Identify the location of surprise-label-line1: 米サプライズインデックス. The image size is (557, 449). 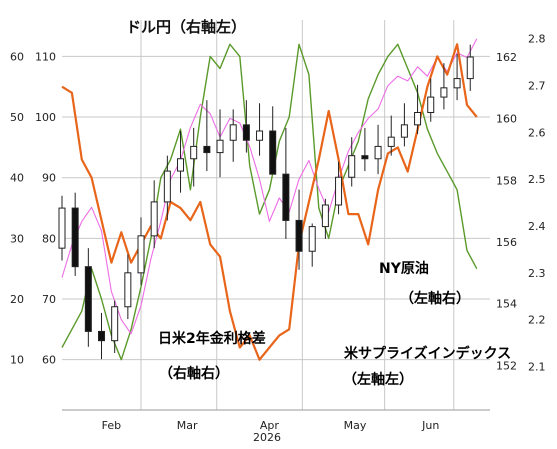
(427, 353).